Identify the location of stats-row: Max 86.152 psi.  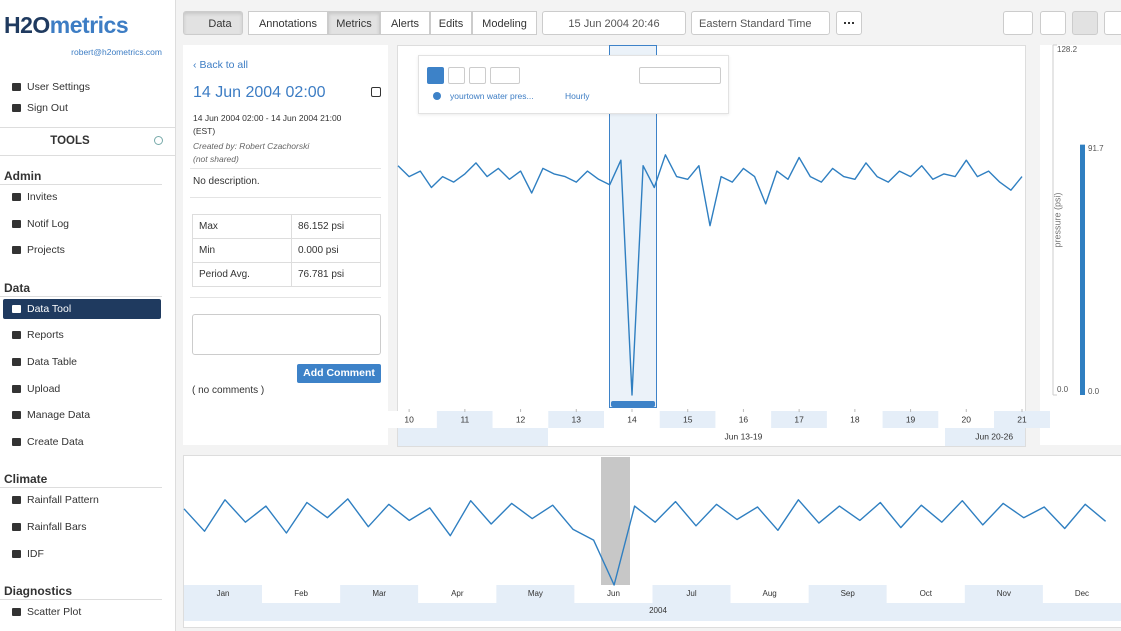
(286, 226).